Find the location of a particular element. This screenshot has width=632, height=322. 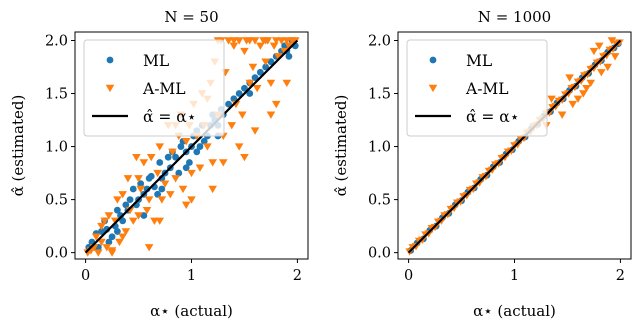

legend-box is located at coordinates (154, 88).